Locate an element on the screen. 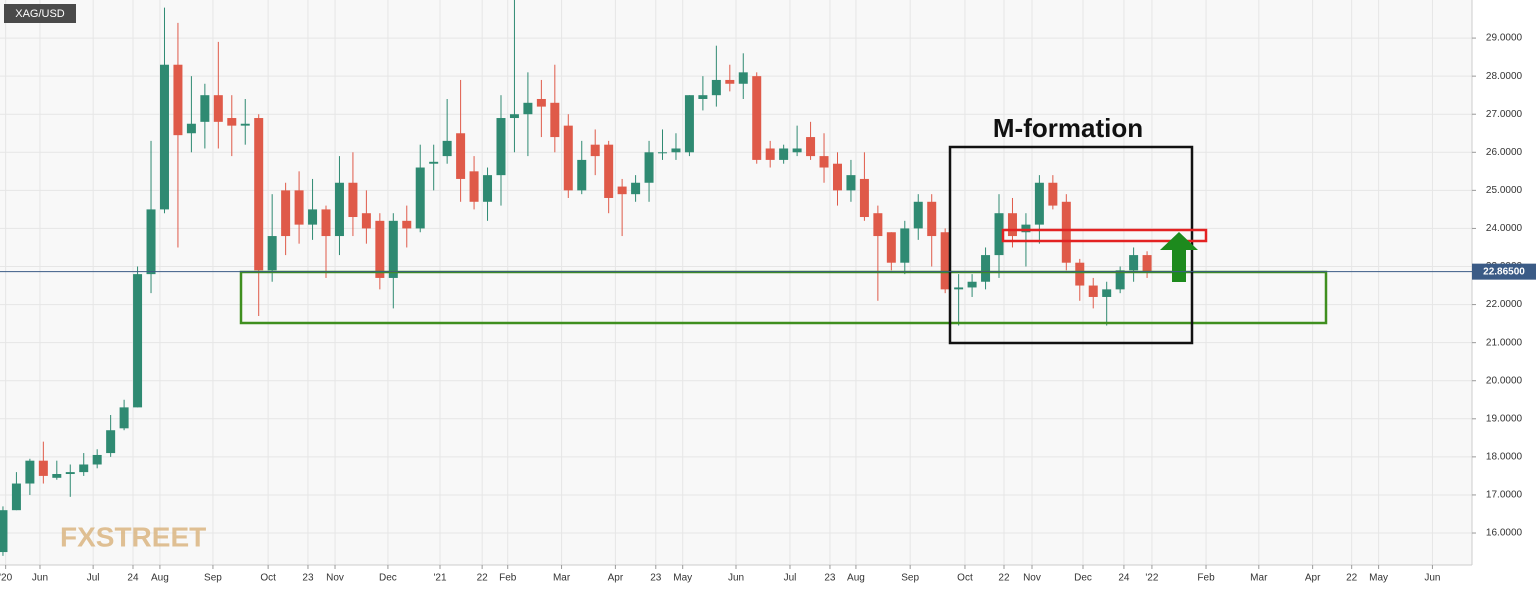 The height and width of the screenshot is (589, 1536). y-tick-label: 29.0000 is located at coordinates (1504, 38).